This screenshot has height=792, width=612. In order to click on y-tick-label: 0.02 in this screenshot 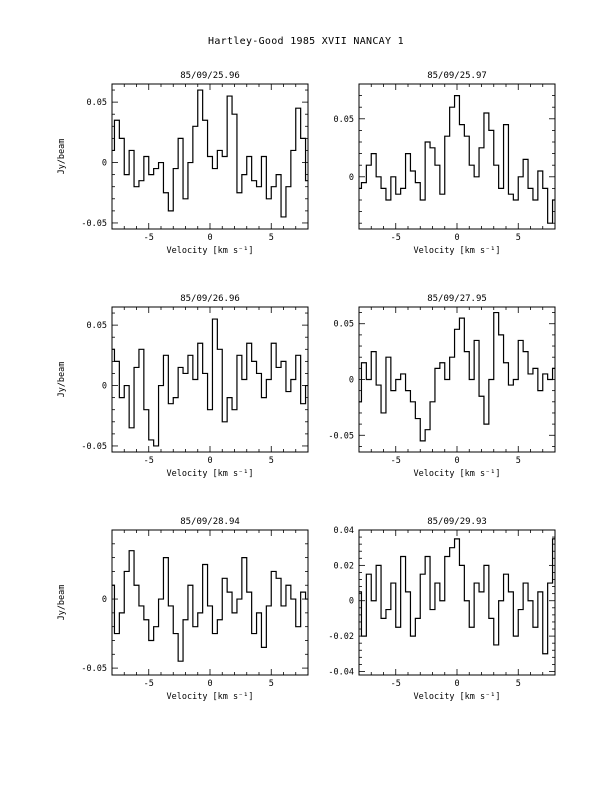, I will do `click(344, 566)`.